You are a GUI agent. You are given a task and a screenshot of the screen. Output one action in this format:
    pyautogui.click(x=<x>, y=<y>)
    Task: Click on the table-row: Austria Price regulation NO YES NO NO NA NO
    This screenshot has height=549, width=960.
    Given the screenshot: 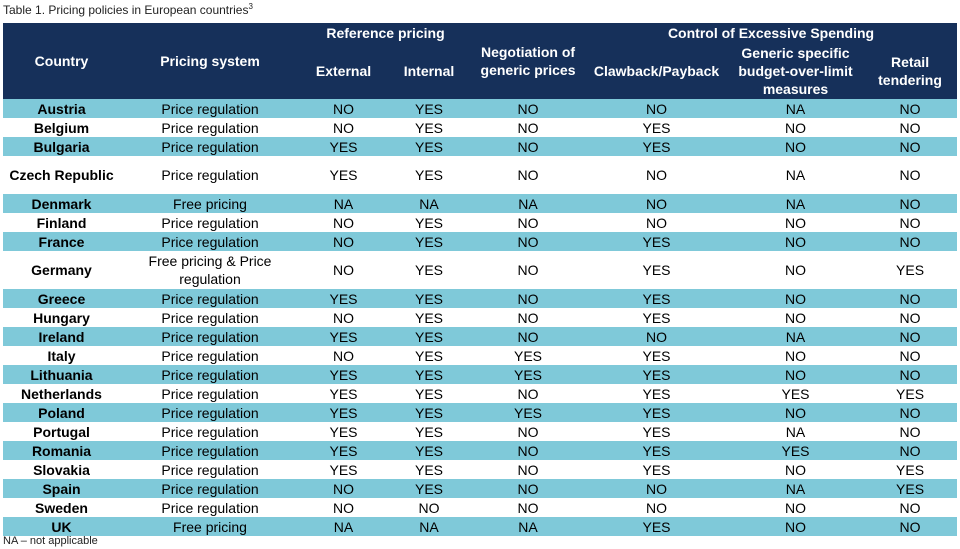 What is the action you would take?
    pyautogui.click(x=480, y=108)
    